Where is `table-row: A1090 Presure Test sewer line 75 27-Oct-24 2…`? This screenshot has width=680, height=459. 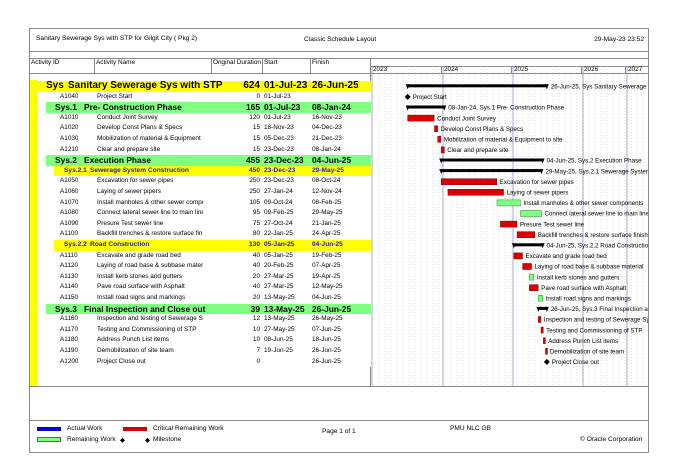 table-row: A1090 Presure Test sewer line 75 27-Oct-24 2… is located at coordinates (208, 224).